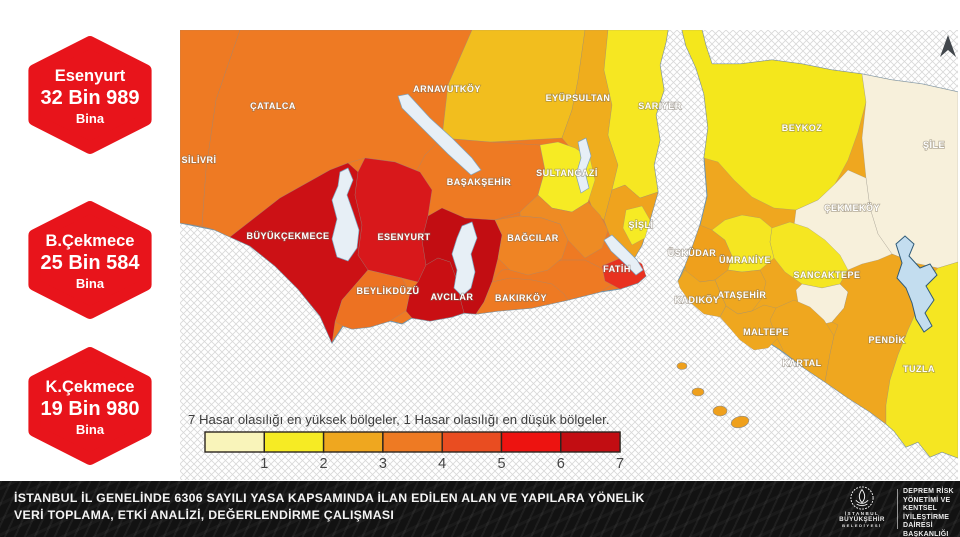  What do you see at coordinates (345, 214) in the screenshot?
I see `buyukcekmece-lake` at bounding box center [345, 214].